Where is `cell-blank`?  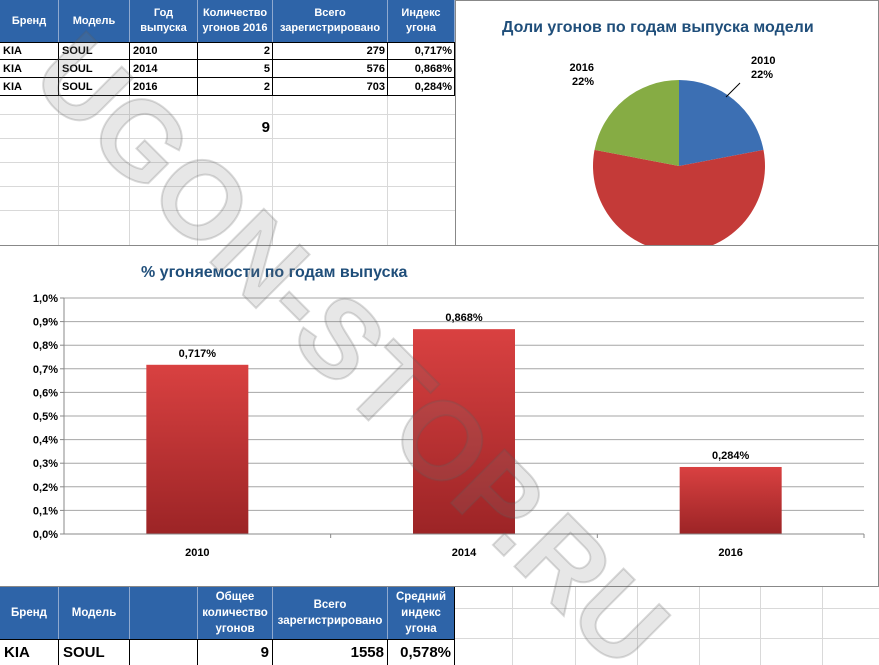
cell-blank is located at coordinates (164, 652).